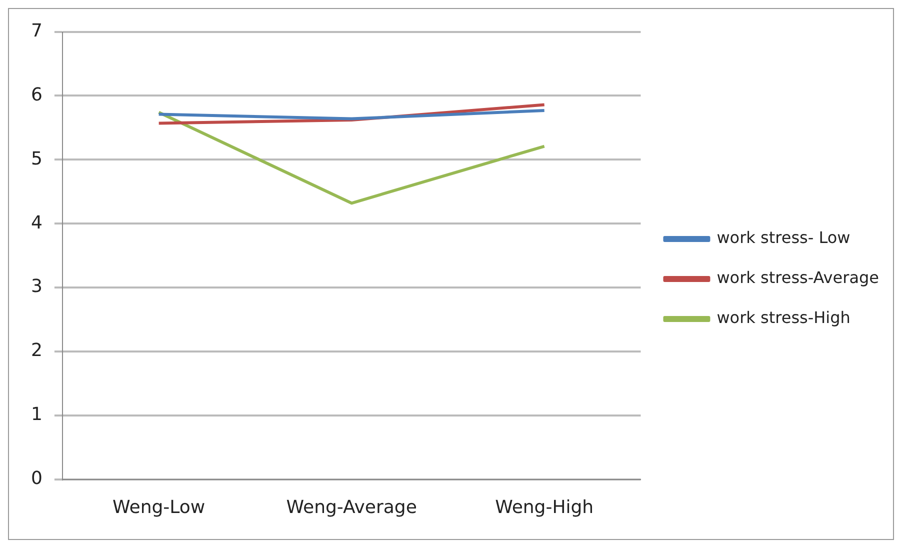 This screenshot has height=550, width=904. I want to click on x-tick-label: Weng-High, so click(544, 507).